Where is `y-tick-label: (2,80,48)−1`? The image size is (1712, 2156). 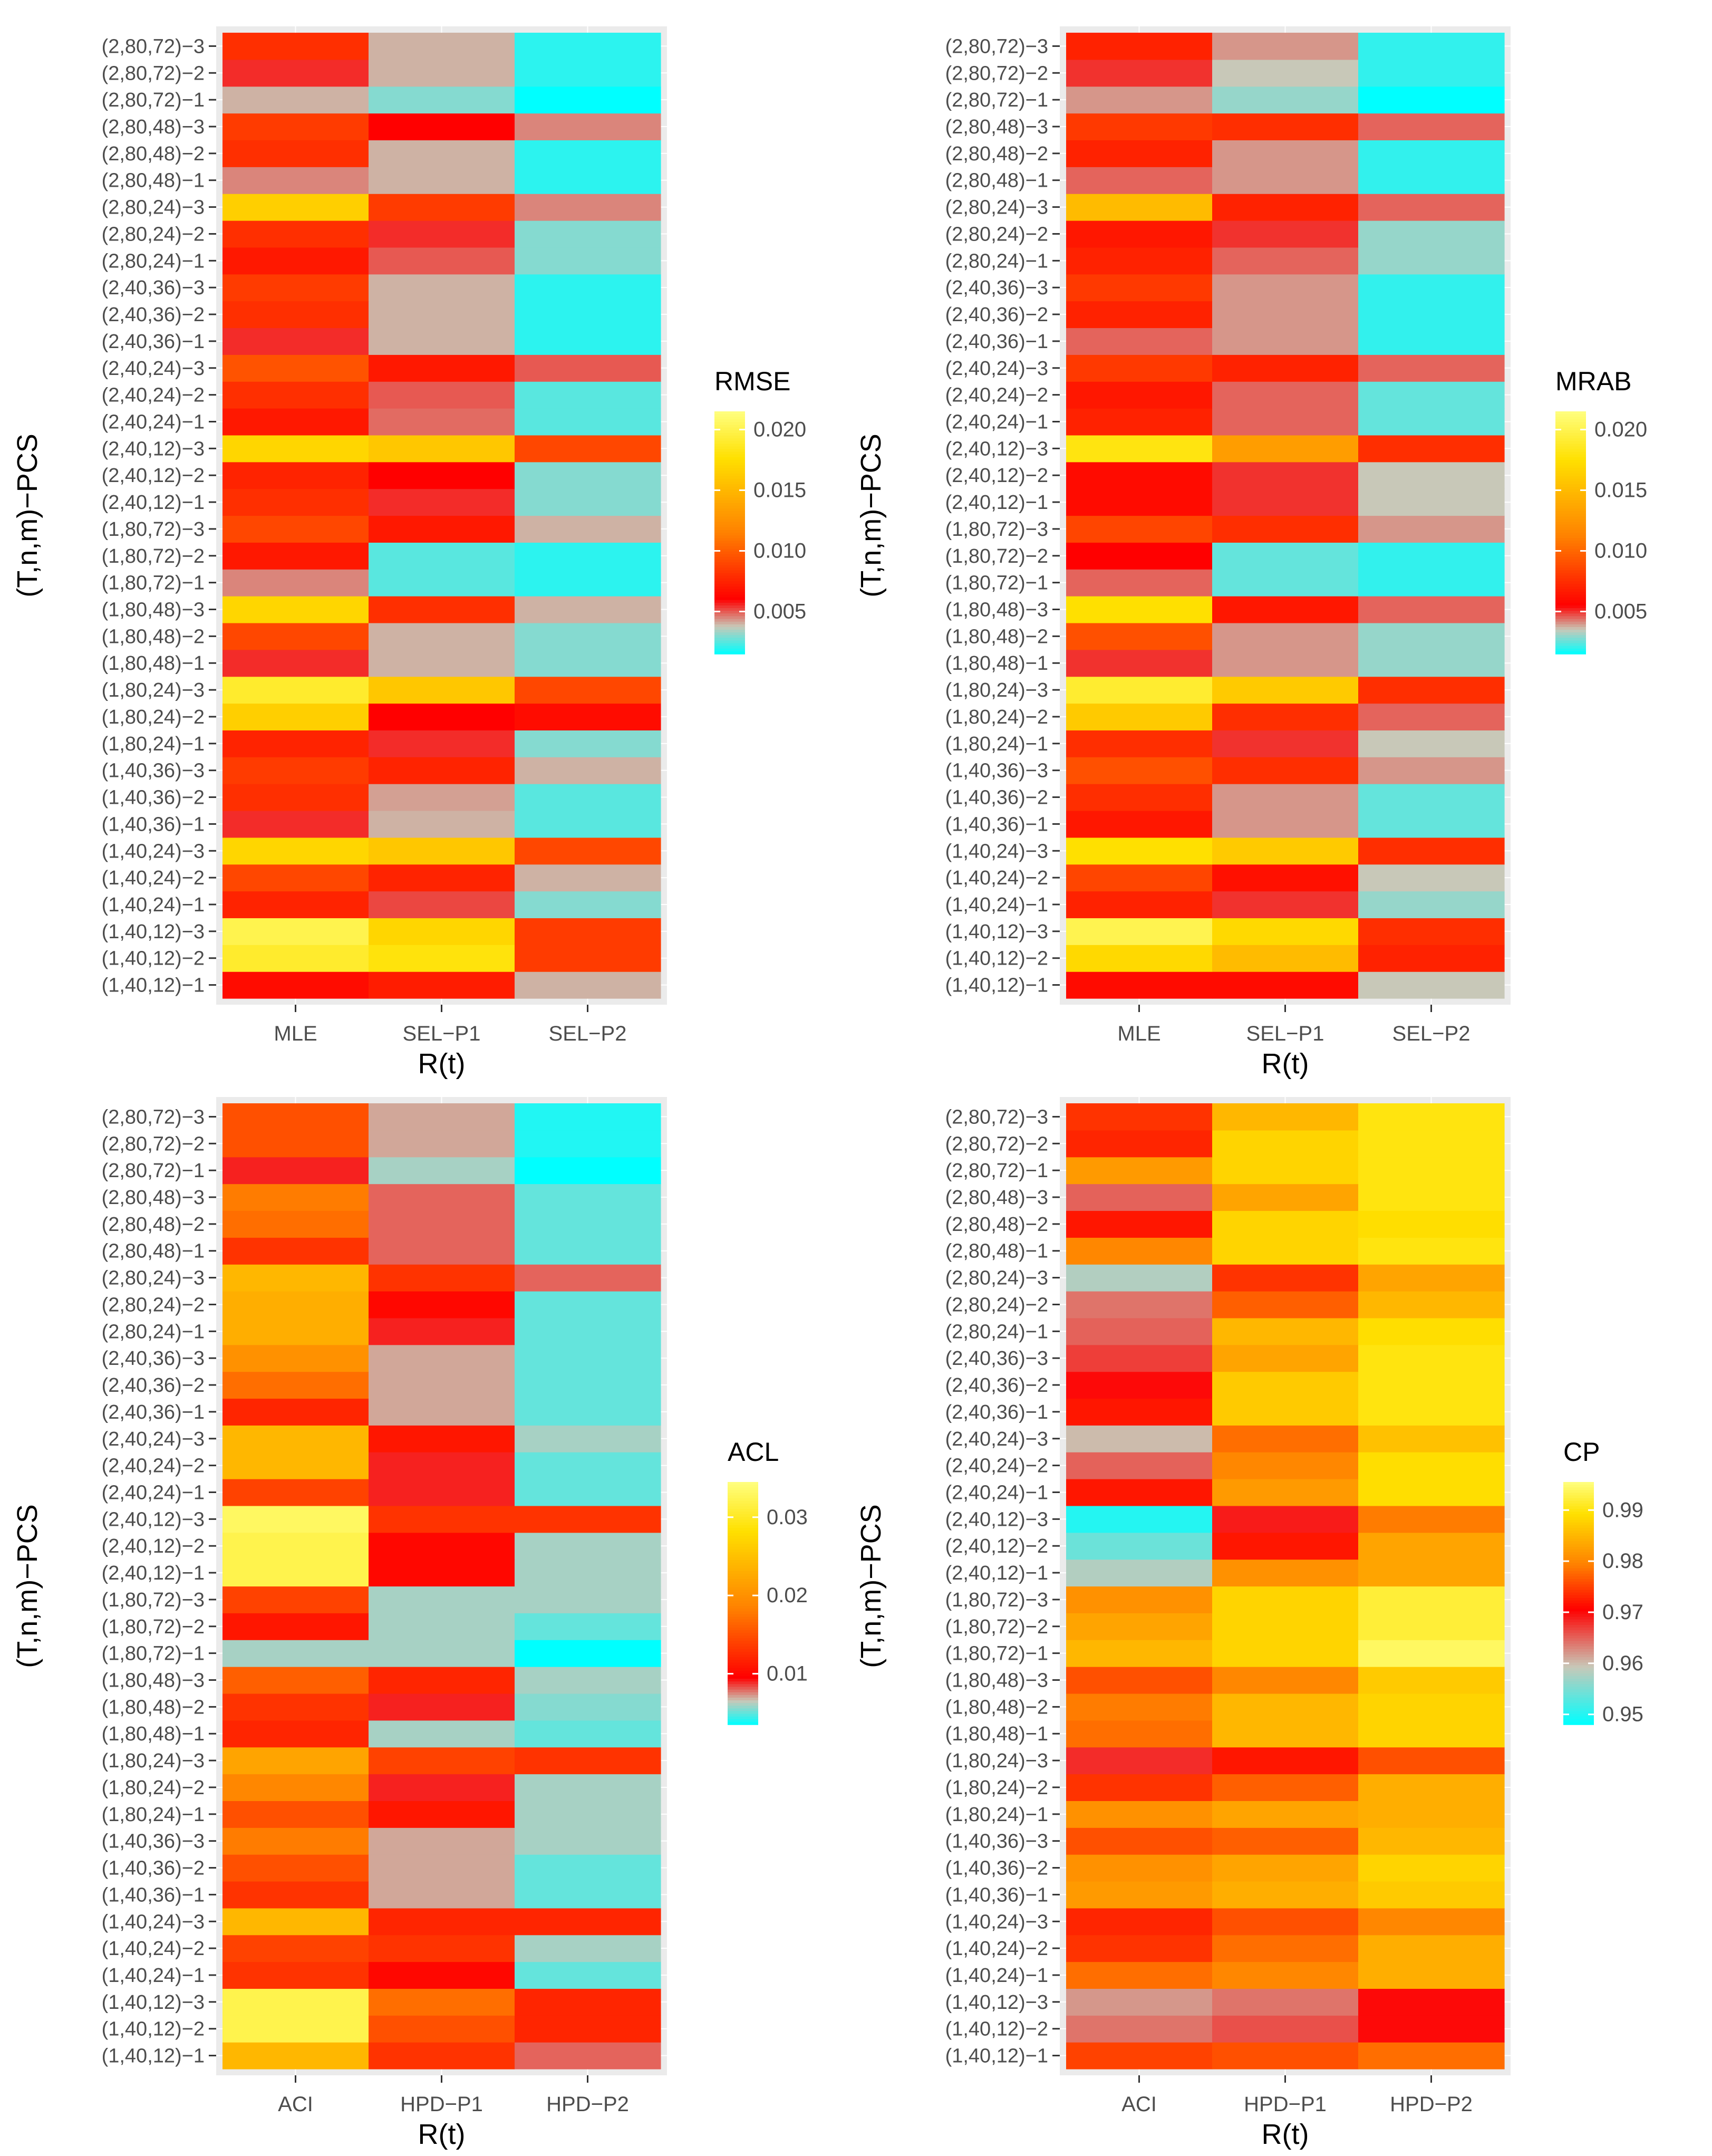 y-tick-label: (2,80,48)−1 is located at coordinates (153, 181).